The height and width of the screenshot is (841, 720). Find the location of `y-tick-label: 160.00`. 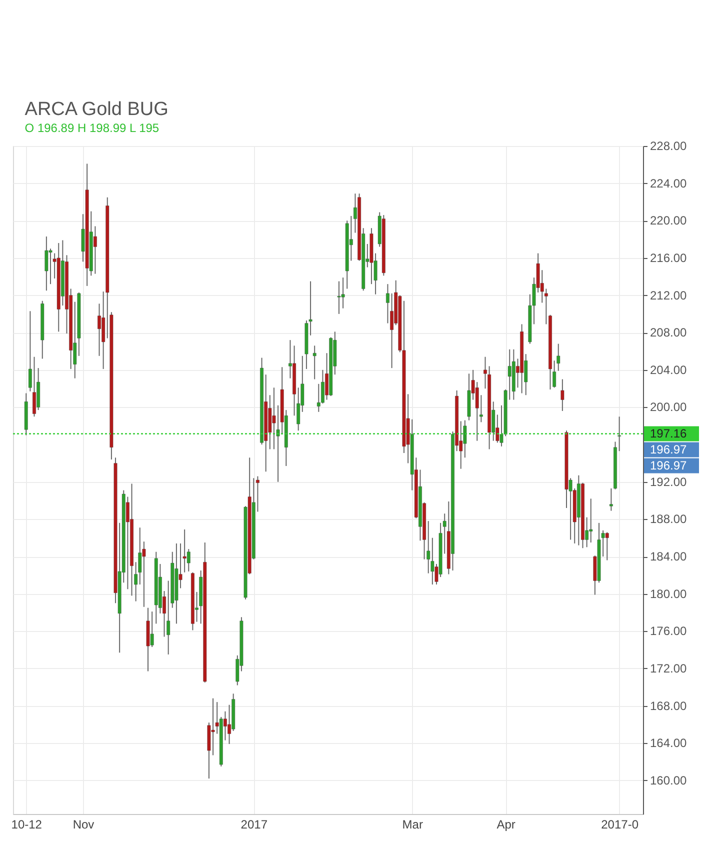

y-tick-label: 160.00 is located at coordinates (669, 780).